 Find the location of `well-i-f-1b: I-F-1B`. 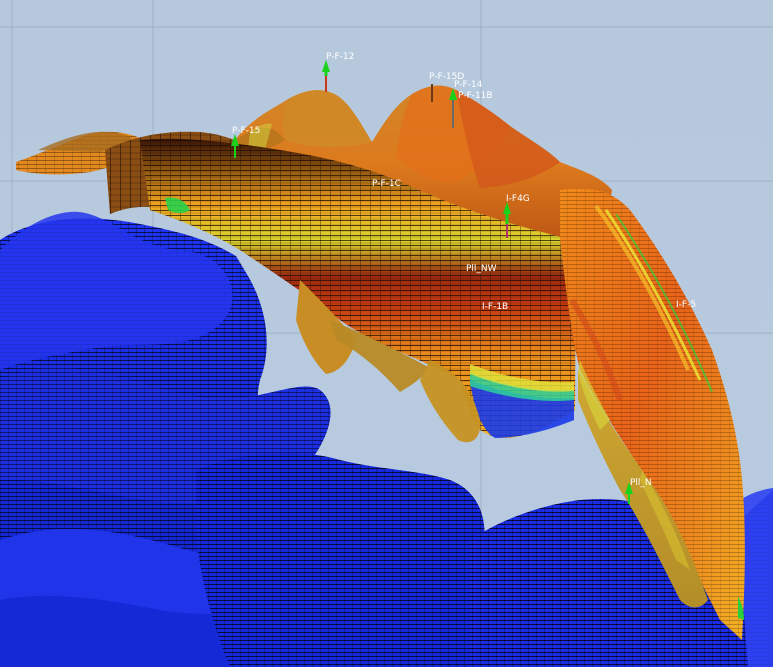

well-i-f-1b: I-F-1B is located at coordinates (495, 307).